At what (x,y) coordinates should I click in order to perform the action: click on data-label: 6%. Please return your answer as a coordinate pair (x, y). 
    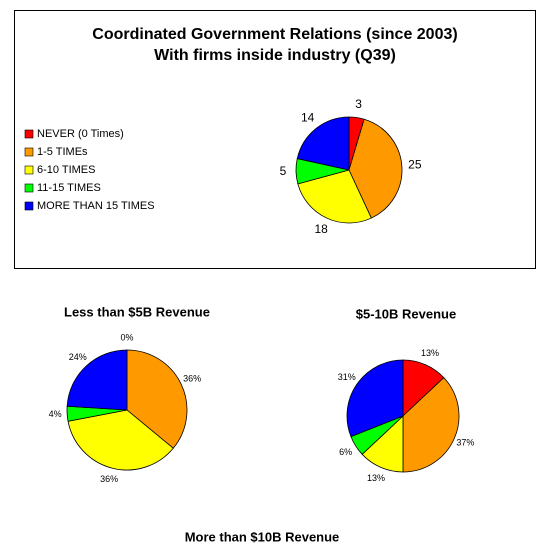
    Looking at the image, I should click on (345, 452).